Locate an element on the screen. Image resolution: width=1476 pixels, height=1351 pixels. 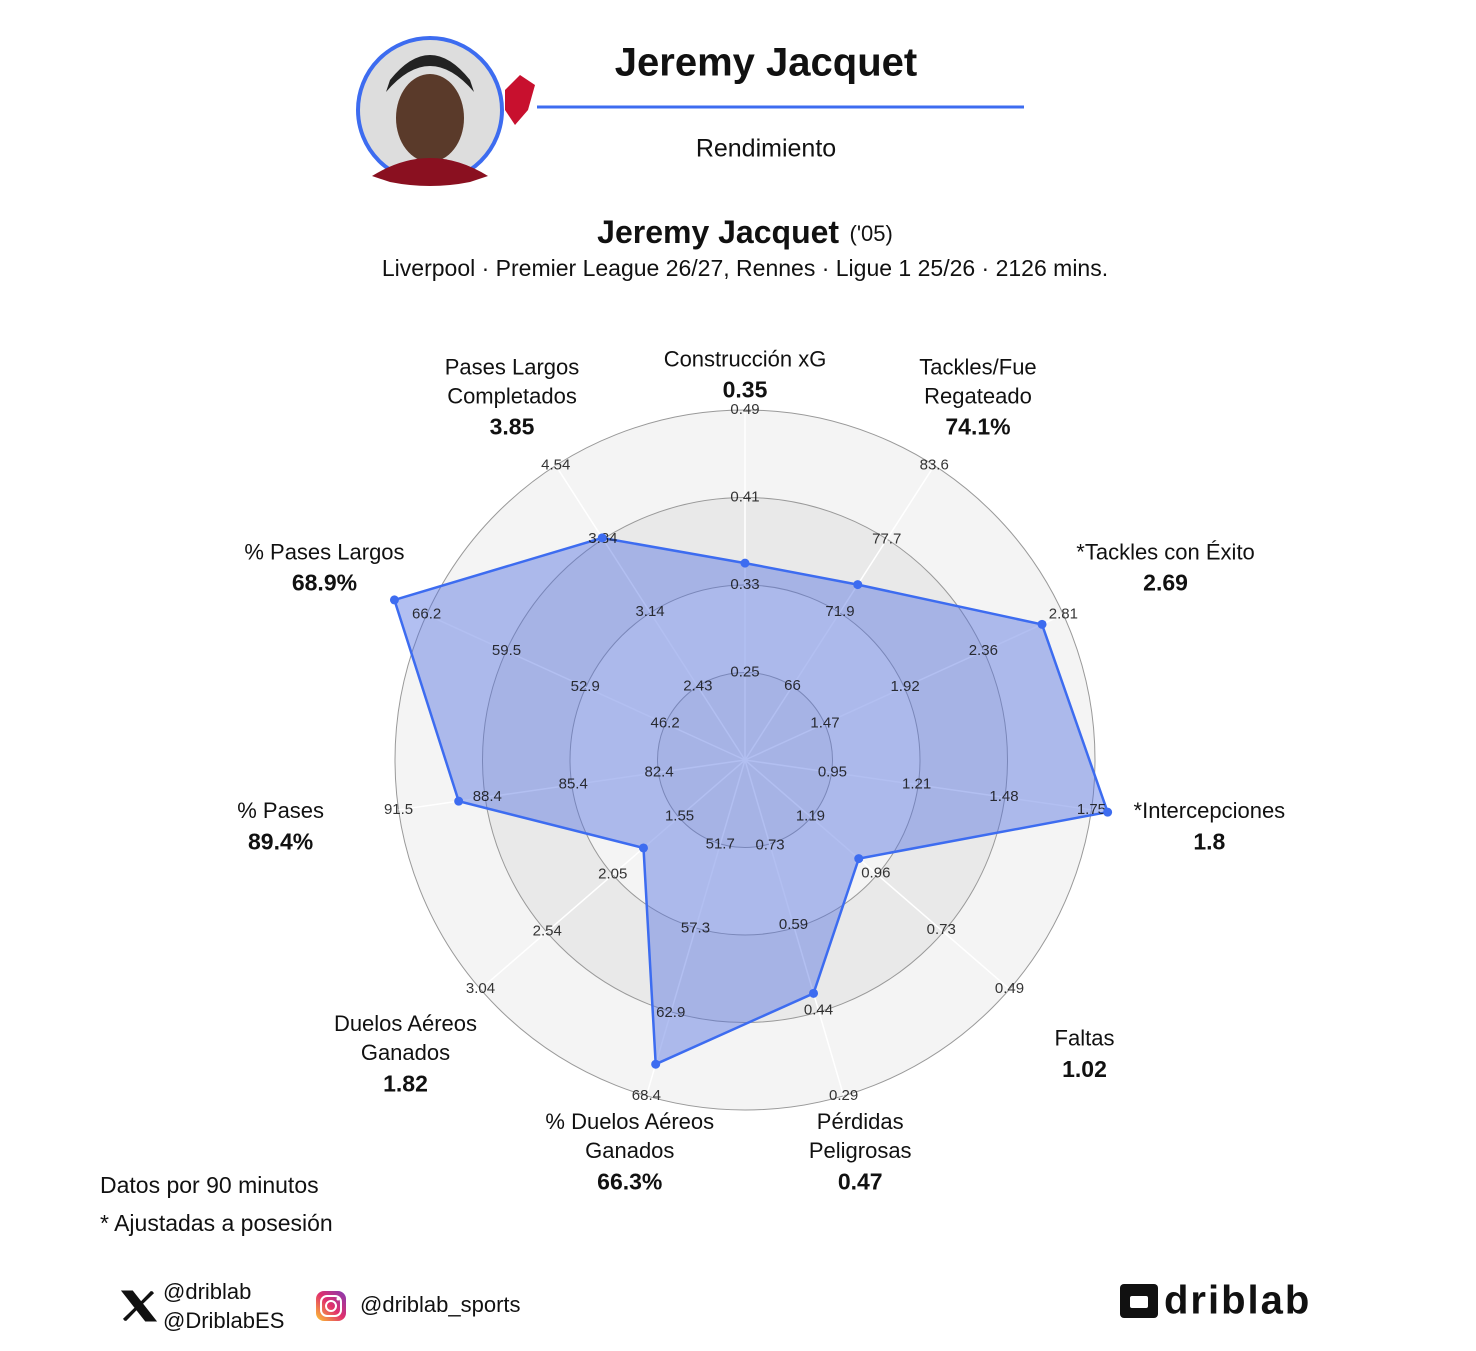
tick-label: 1.75 is located at coordinates (1091, 809).